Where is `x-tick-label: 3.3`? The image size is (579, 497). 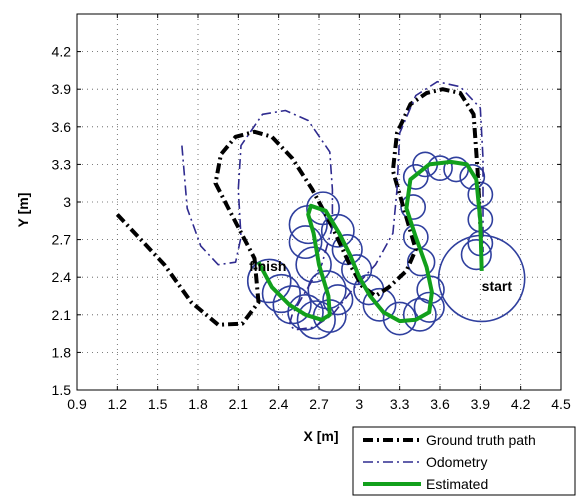
x-tick-label: 3.3 is located at coordinates (400, 404).